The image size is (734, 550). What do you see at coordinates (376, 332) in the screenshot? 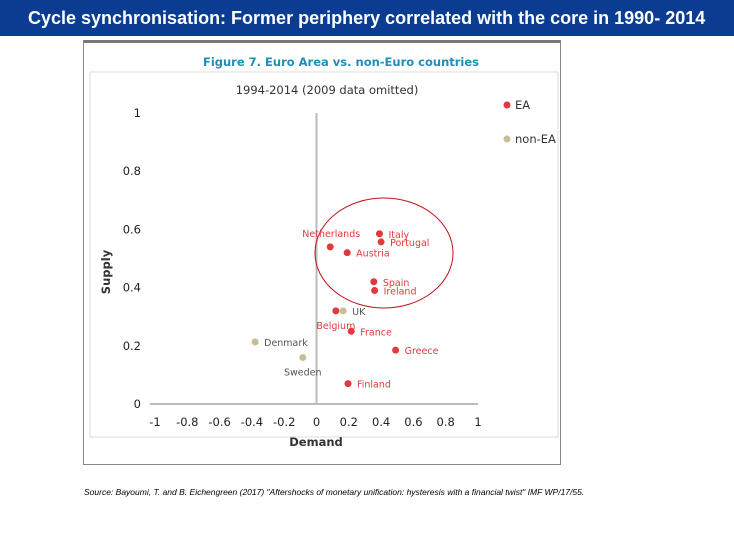
I see `point-label: France` at bounding box center [376, 332].